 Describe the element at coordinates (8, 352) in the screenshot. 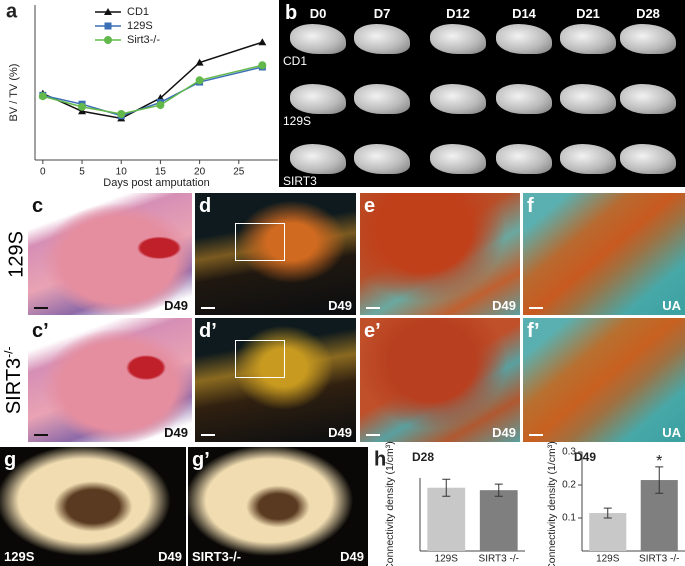

I see `row-label-sup: -/-` at that location.